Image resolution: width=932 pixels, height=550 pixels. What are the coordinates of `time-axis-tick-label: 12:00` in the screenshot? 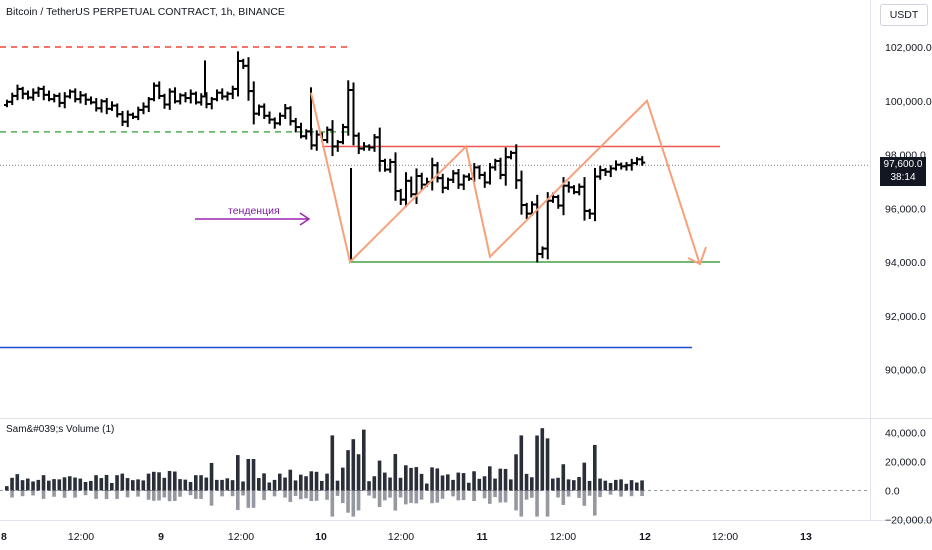 It's located at (81, 537).